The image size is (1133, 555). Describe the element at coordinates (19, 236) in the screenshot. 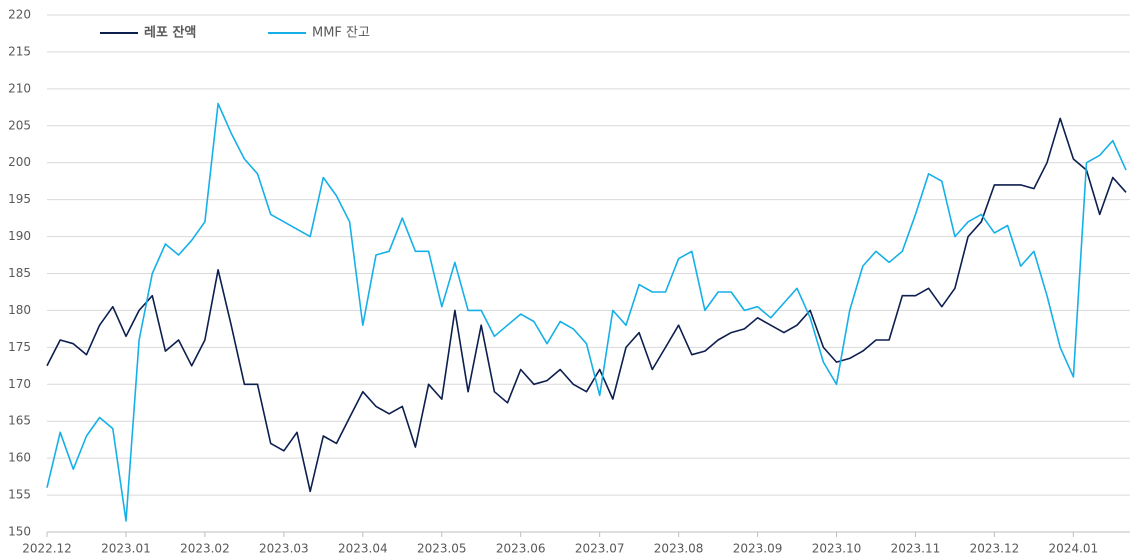

I see `y-tick-label: 190` at that location.